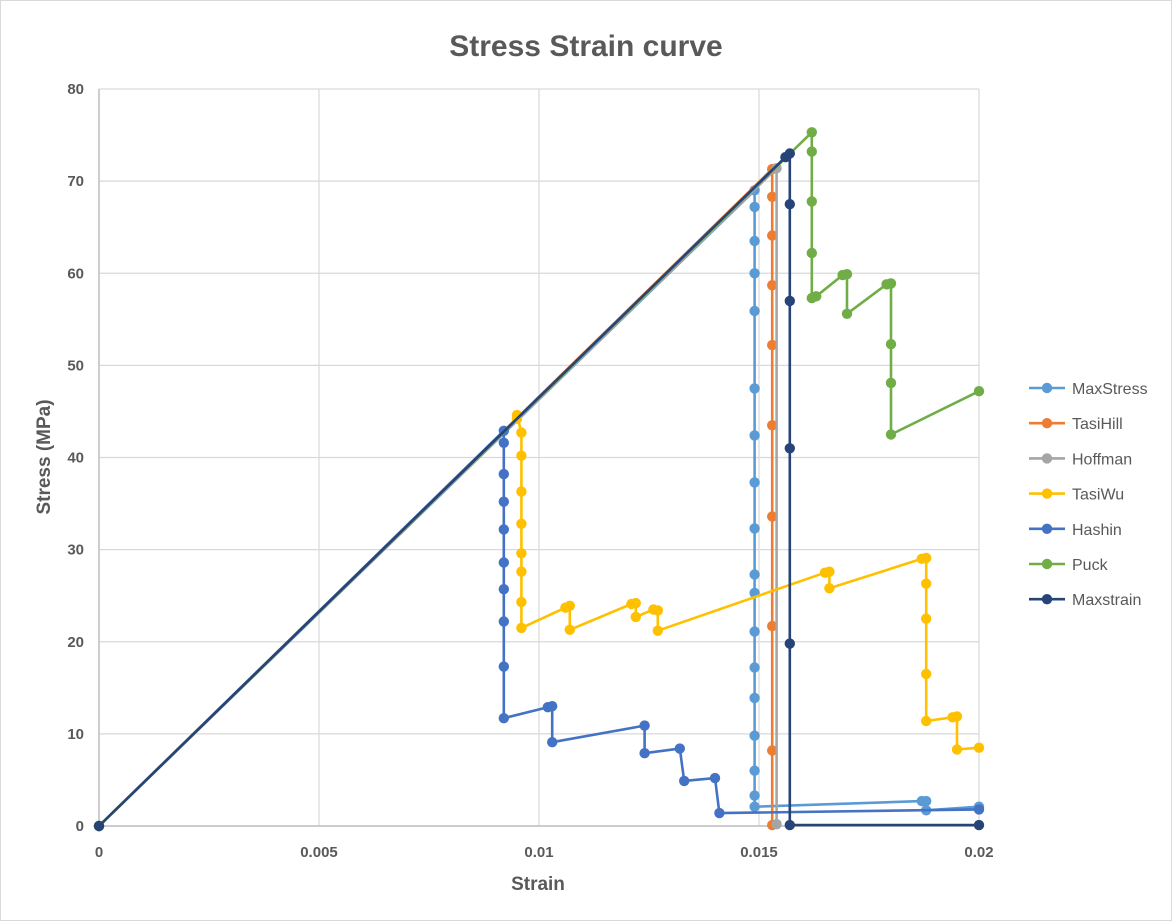 The image size is (1172, 922). What do you see at coordinates (319, 852) in the screenshot?
I see `x-tick-label: 0.005` at bounding box center [319, 852].